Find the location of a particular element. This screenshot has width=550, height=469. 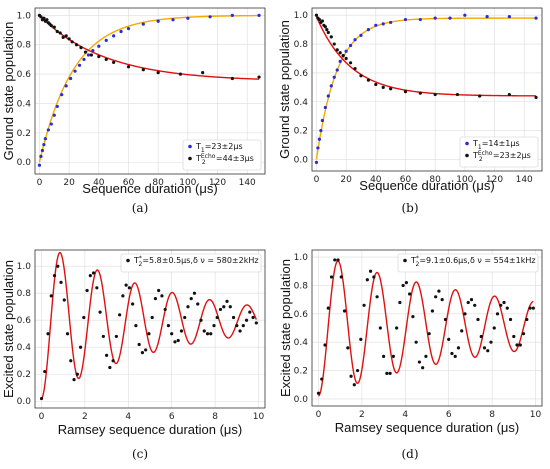

y-tick-label: 0.6 is located at coordinates (24, 321).